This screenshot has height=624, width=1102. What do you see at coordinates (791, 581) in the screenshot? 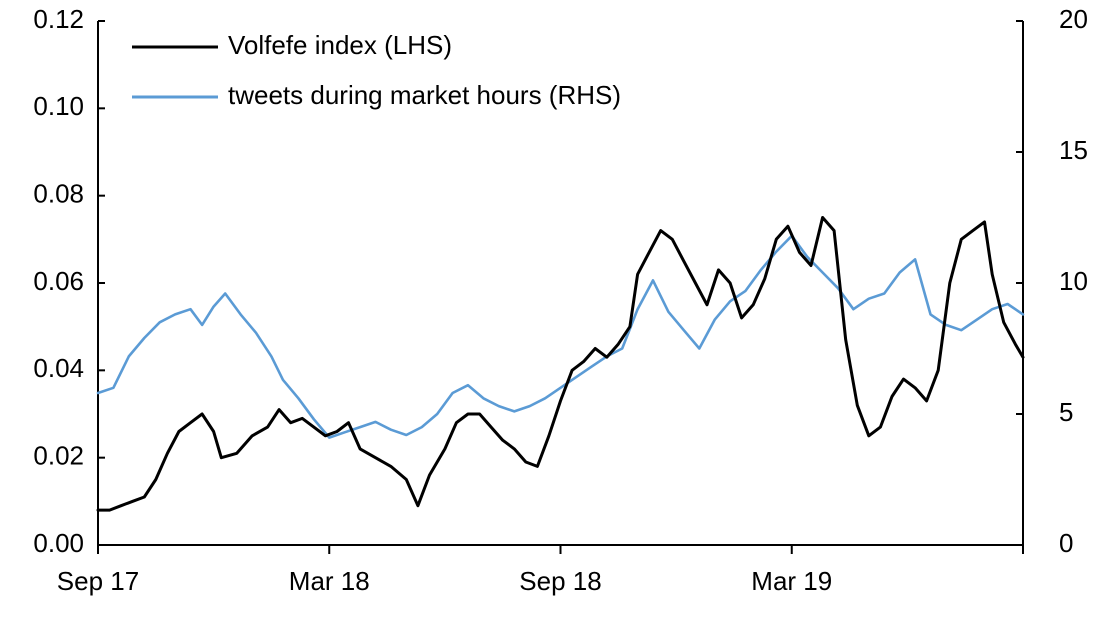
I see `x-tick-label: Mar 19` at bounding box center [791, 581].